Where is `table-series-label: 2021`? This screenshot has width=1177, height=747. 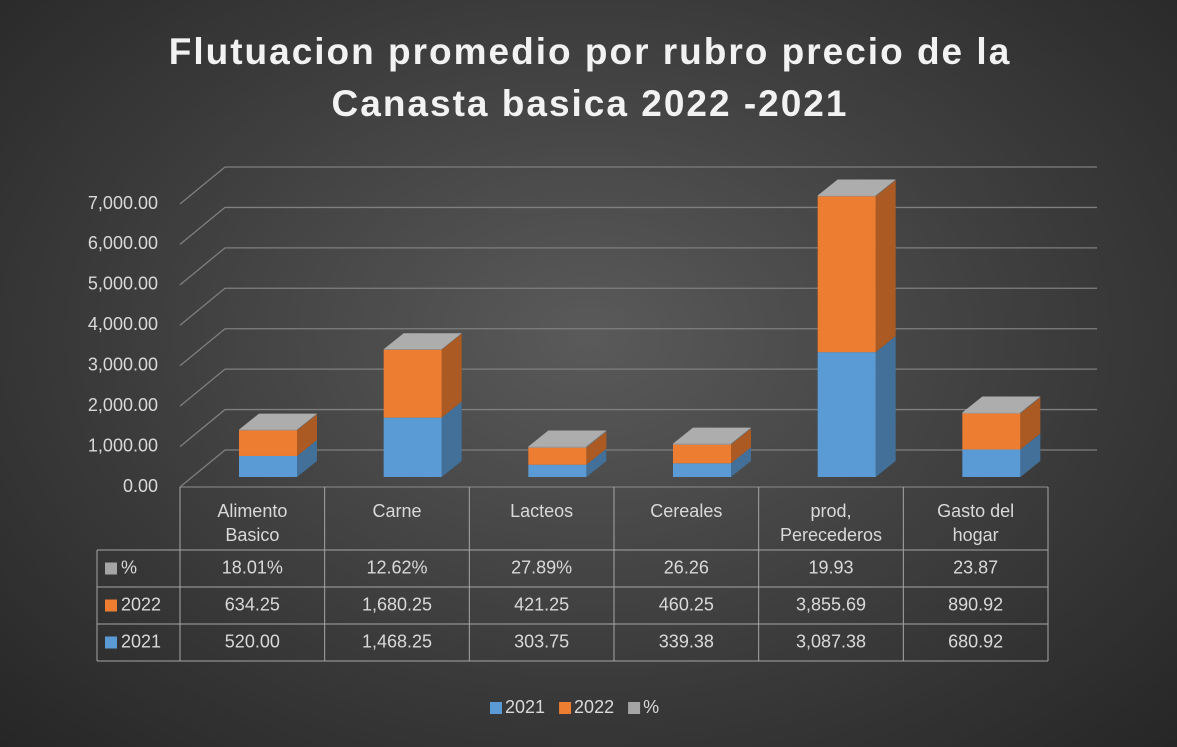
table-series-label: 2021 is located at coordinates (141, 641).